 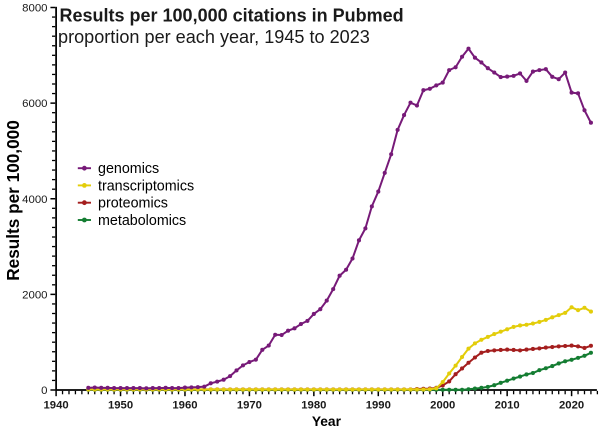 I want to click on svg-text: 1990, so click(x=378, y=405).